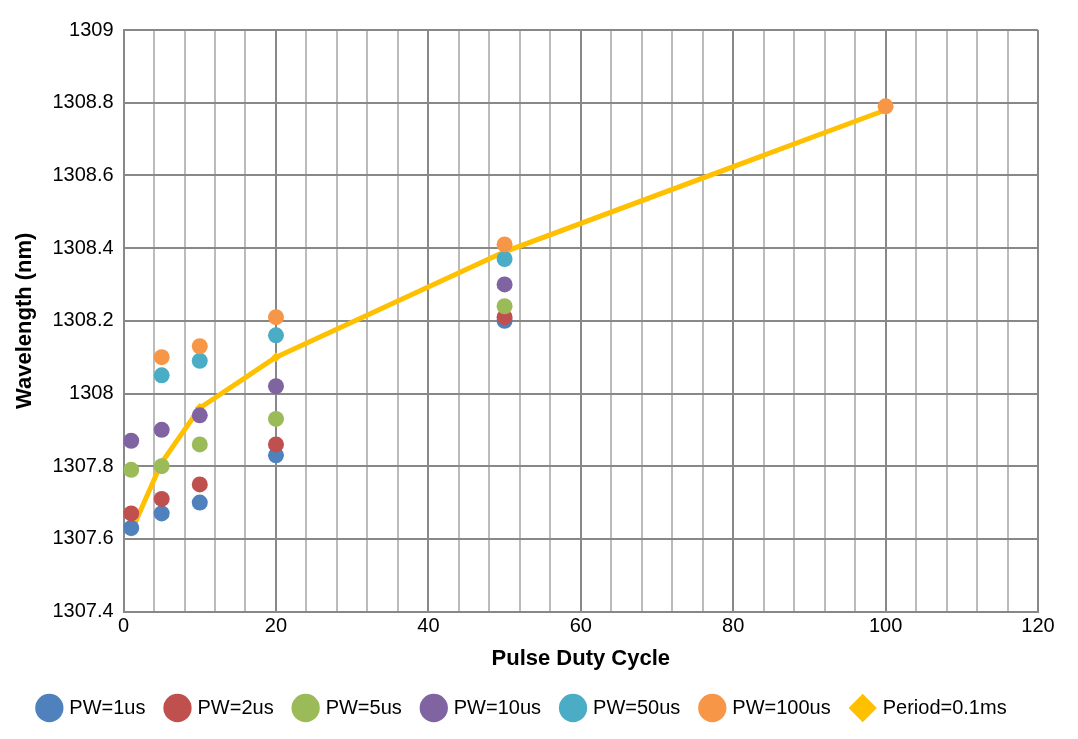 This screenshot has width=1078, height=739. Describe the element at coordinates (580, 625) in the screenshot. I see `x-tick-label: 60` at that location.